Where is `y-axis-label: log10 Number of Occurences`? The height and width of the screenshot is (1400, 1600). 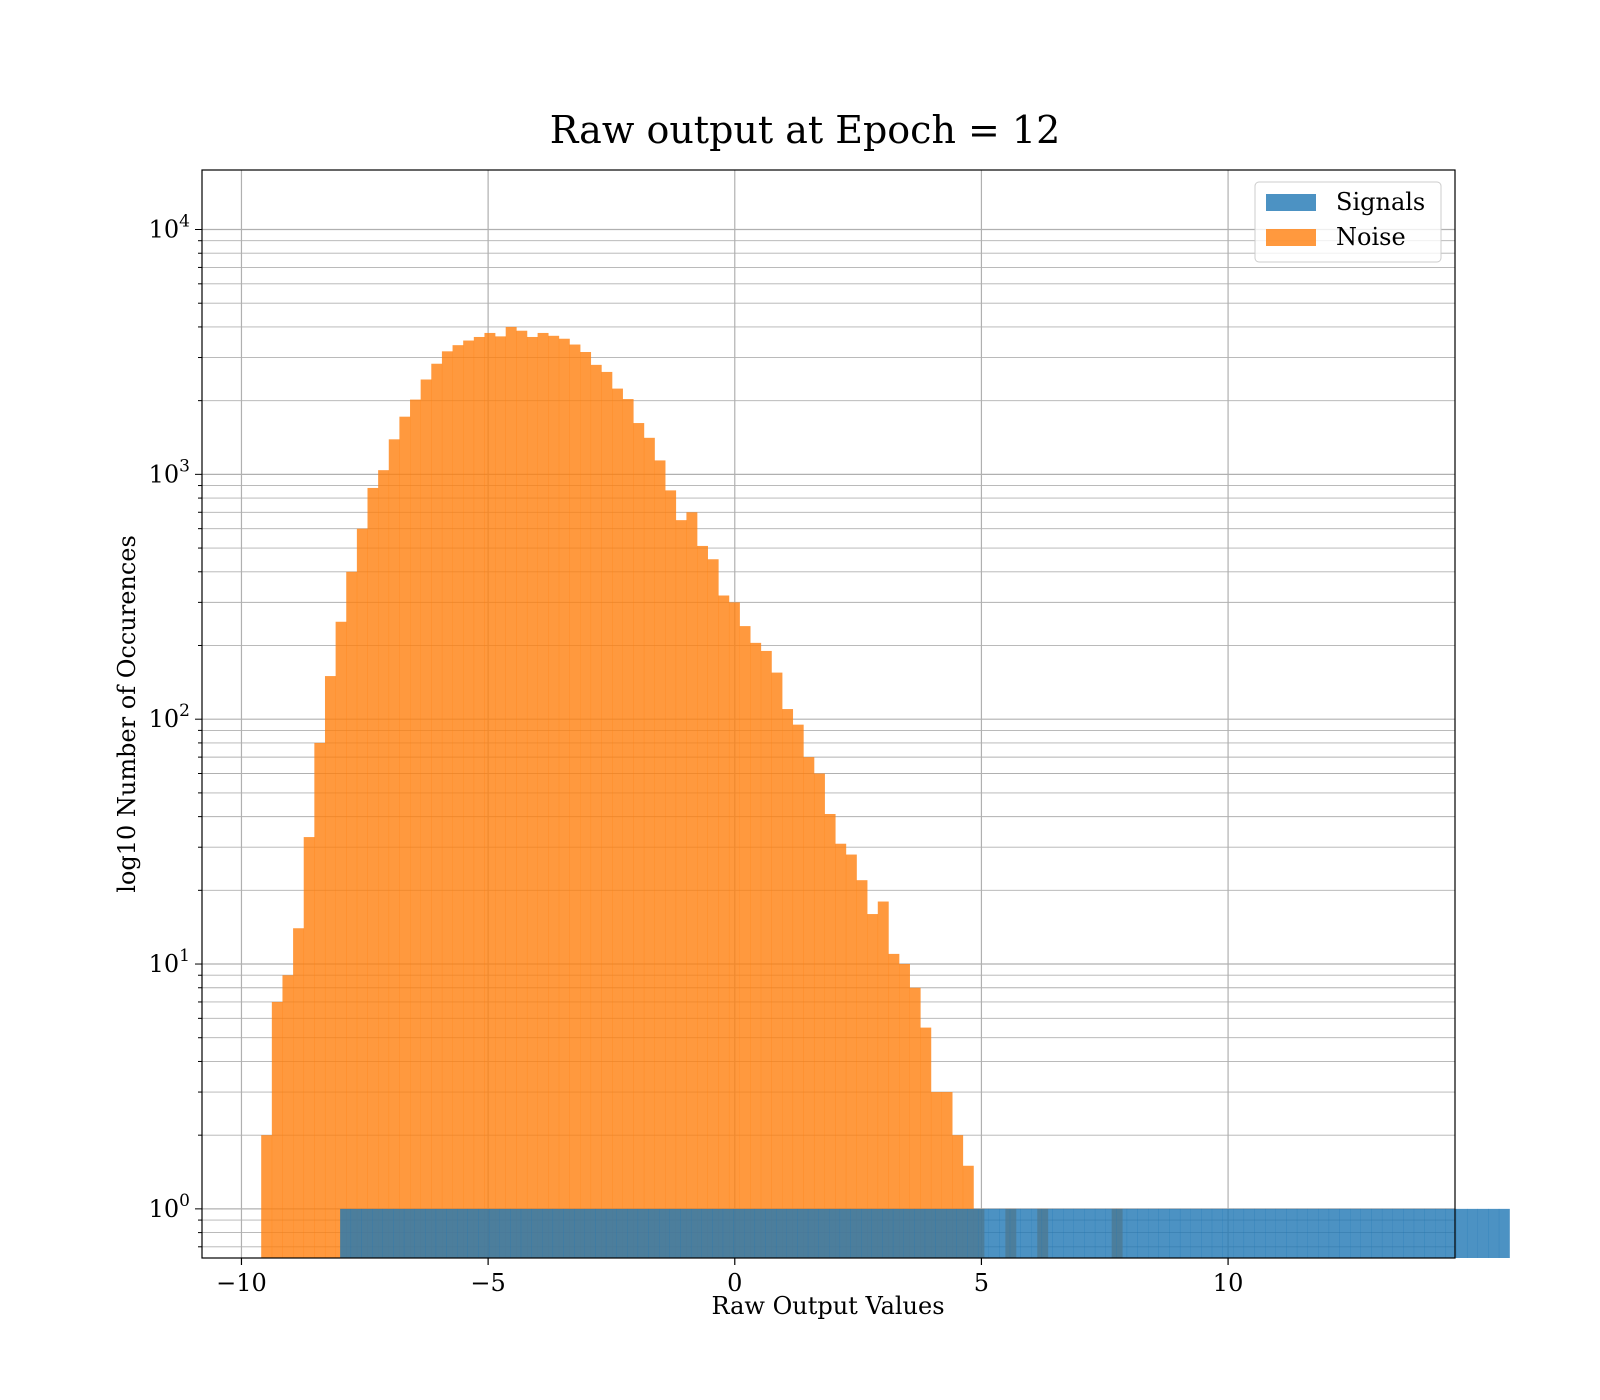 y-axis-label: log10 Number of Occurences is located at coordinates (127, 714).